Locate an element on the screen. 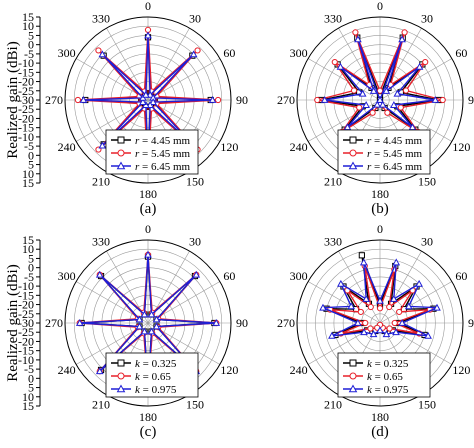 Image resolution: width=474 pixels, height=448 pixels. marker-square is located at coordinates (353, 140).